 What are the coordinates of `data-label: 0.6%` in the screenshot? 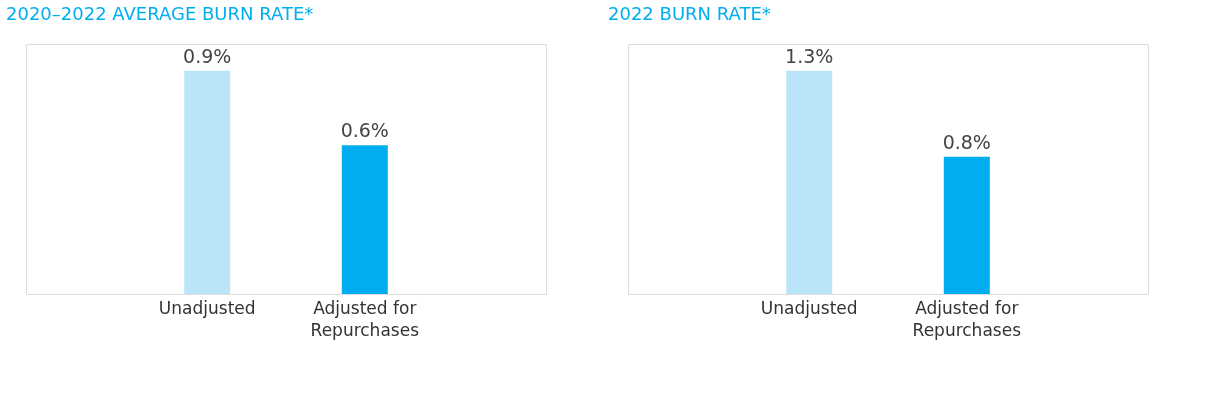 It's located at (364, 130).